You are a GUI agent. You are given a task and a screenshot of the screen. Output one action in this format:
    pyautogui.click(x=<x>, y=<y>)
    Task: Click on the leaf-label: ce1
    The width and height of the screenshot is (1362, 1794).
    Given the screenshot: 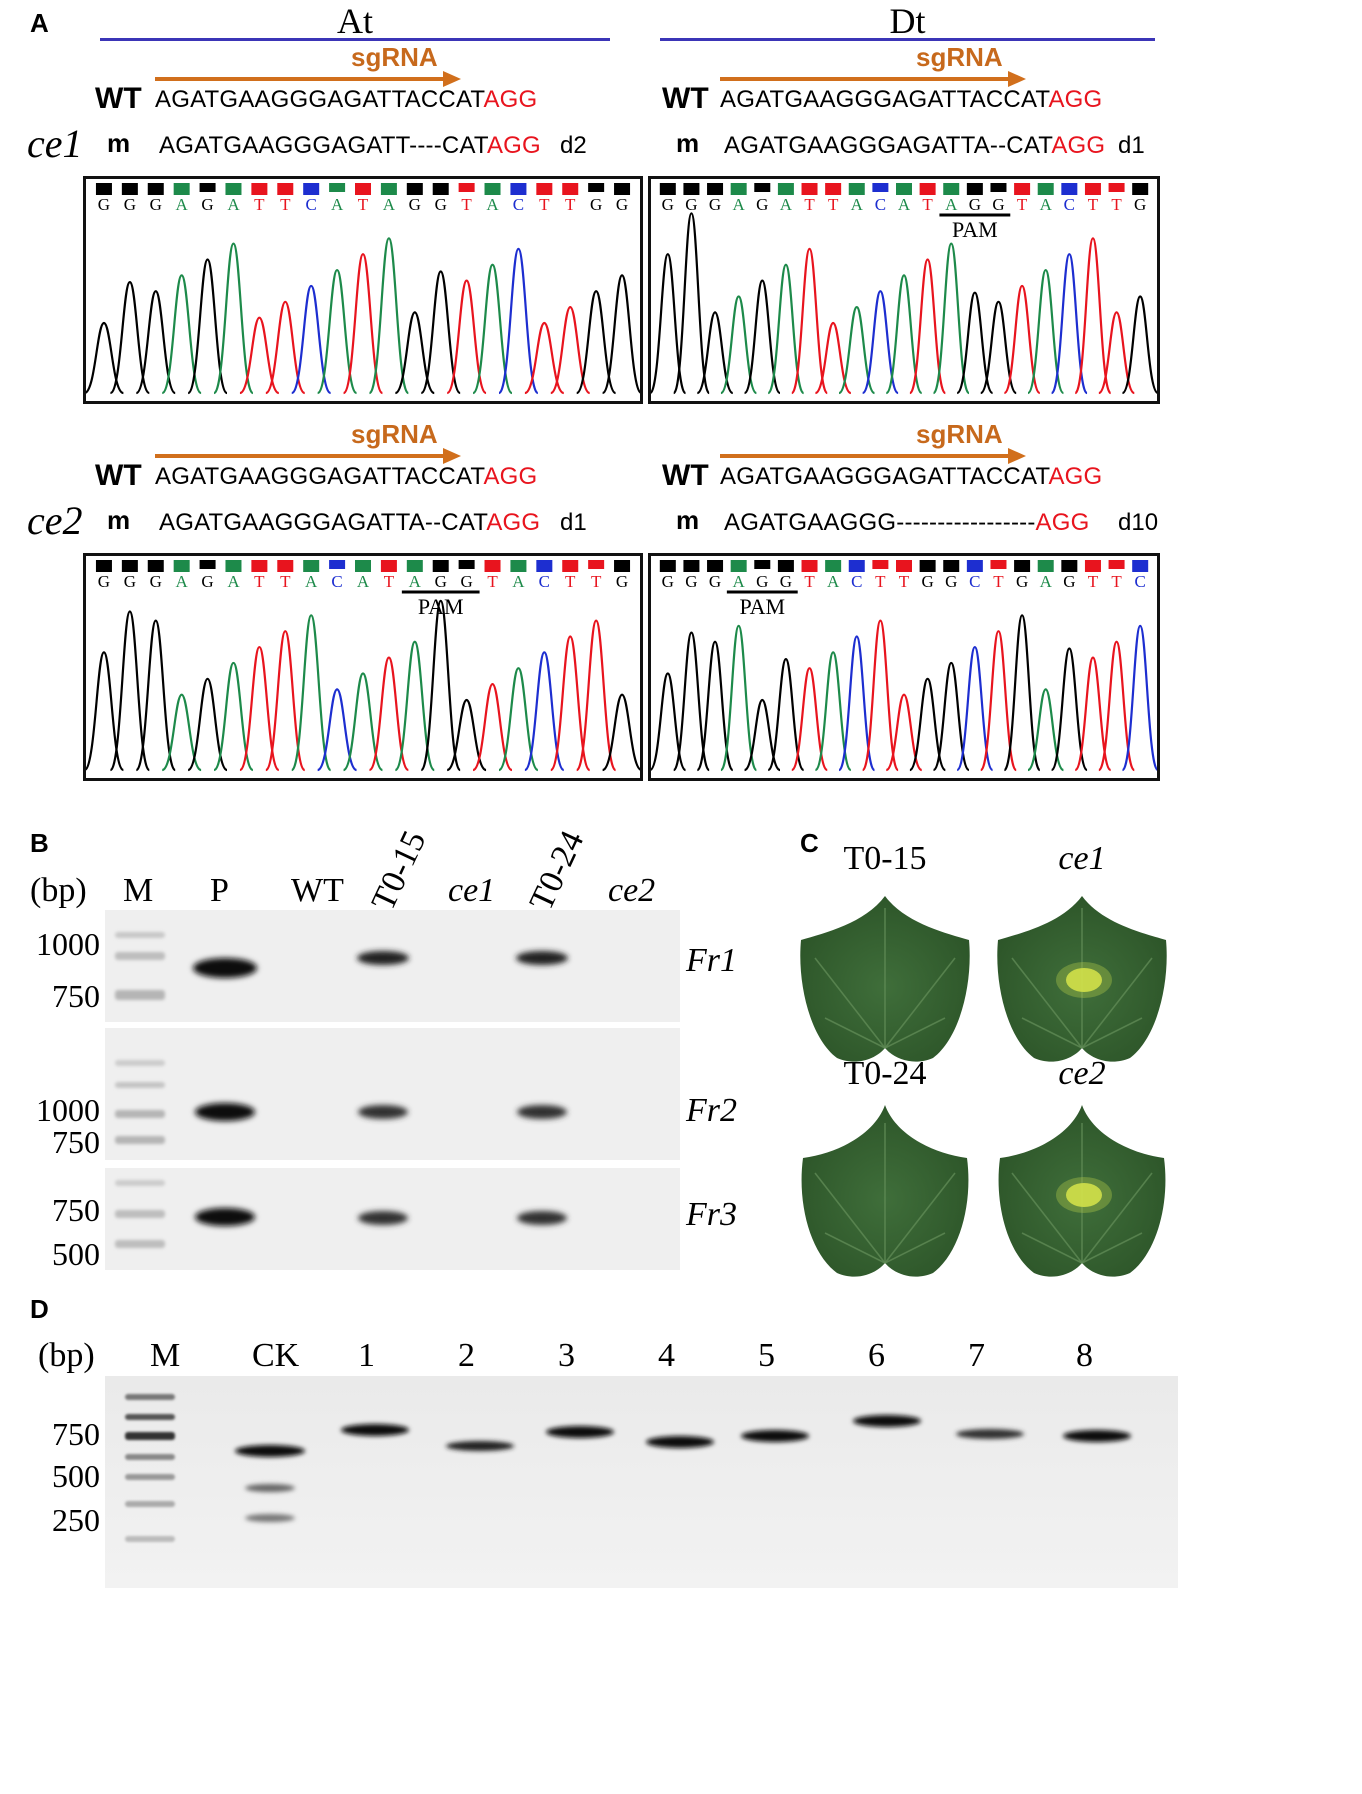 What is the action you would take?
    pyautogui.click(x=1082, y=858)
    